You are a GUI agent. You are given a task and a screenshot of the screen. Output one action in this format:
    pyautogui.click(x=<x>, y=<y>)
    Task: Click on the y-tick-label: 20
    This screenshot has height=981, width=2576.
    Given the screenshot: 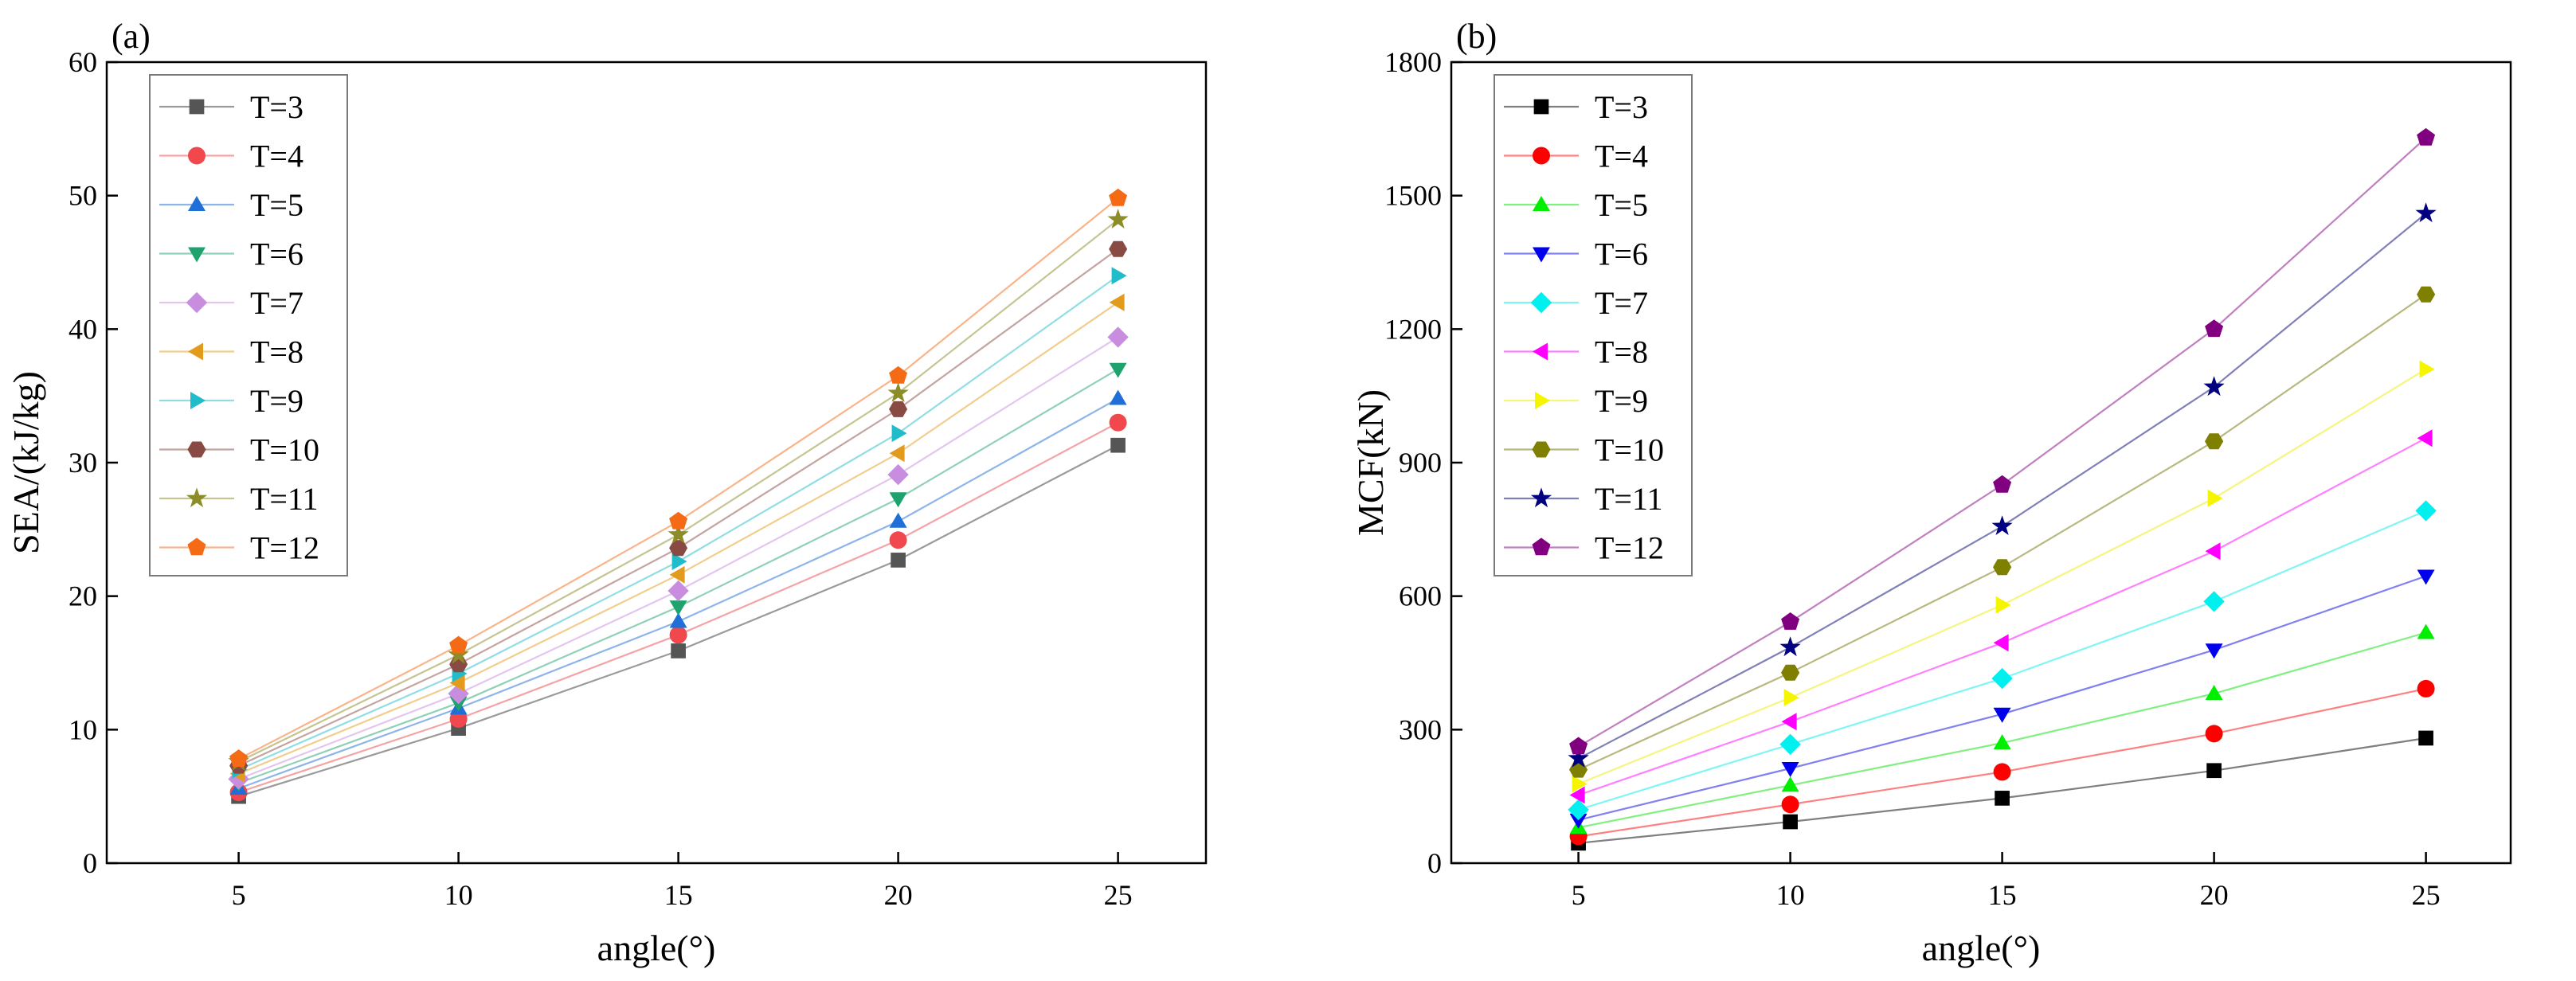 What is the action you would take?
    pyautogui.click(x=83, y=596)
    